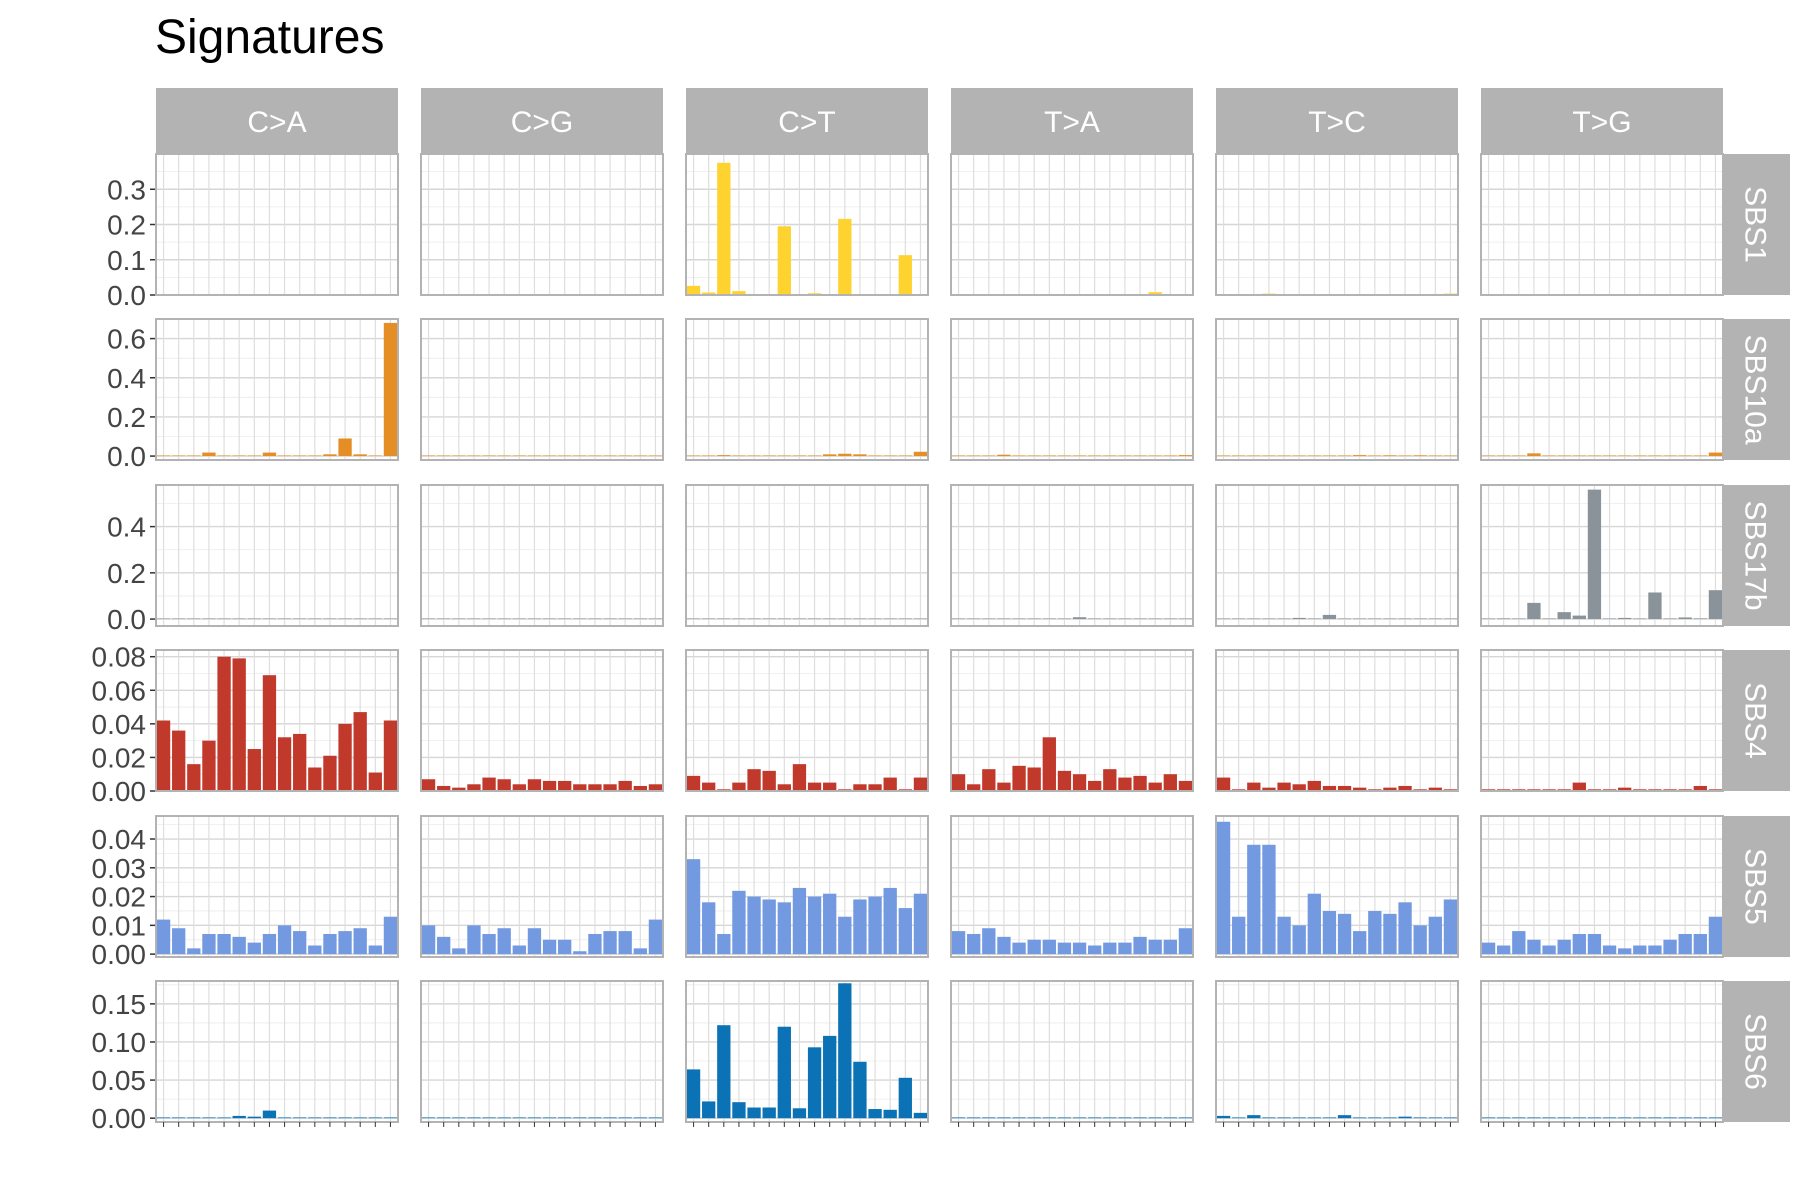 This screenshot has width=1800, height=1200. I want to click on y-tick-label: 0.0, so click(126, 456).